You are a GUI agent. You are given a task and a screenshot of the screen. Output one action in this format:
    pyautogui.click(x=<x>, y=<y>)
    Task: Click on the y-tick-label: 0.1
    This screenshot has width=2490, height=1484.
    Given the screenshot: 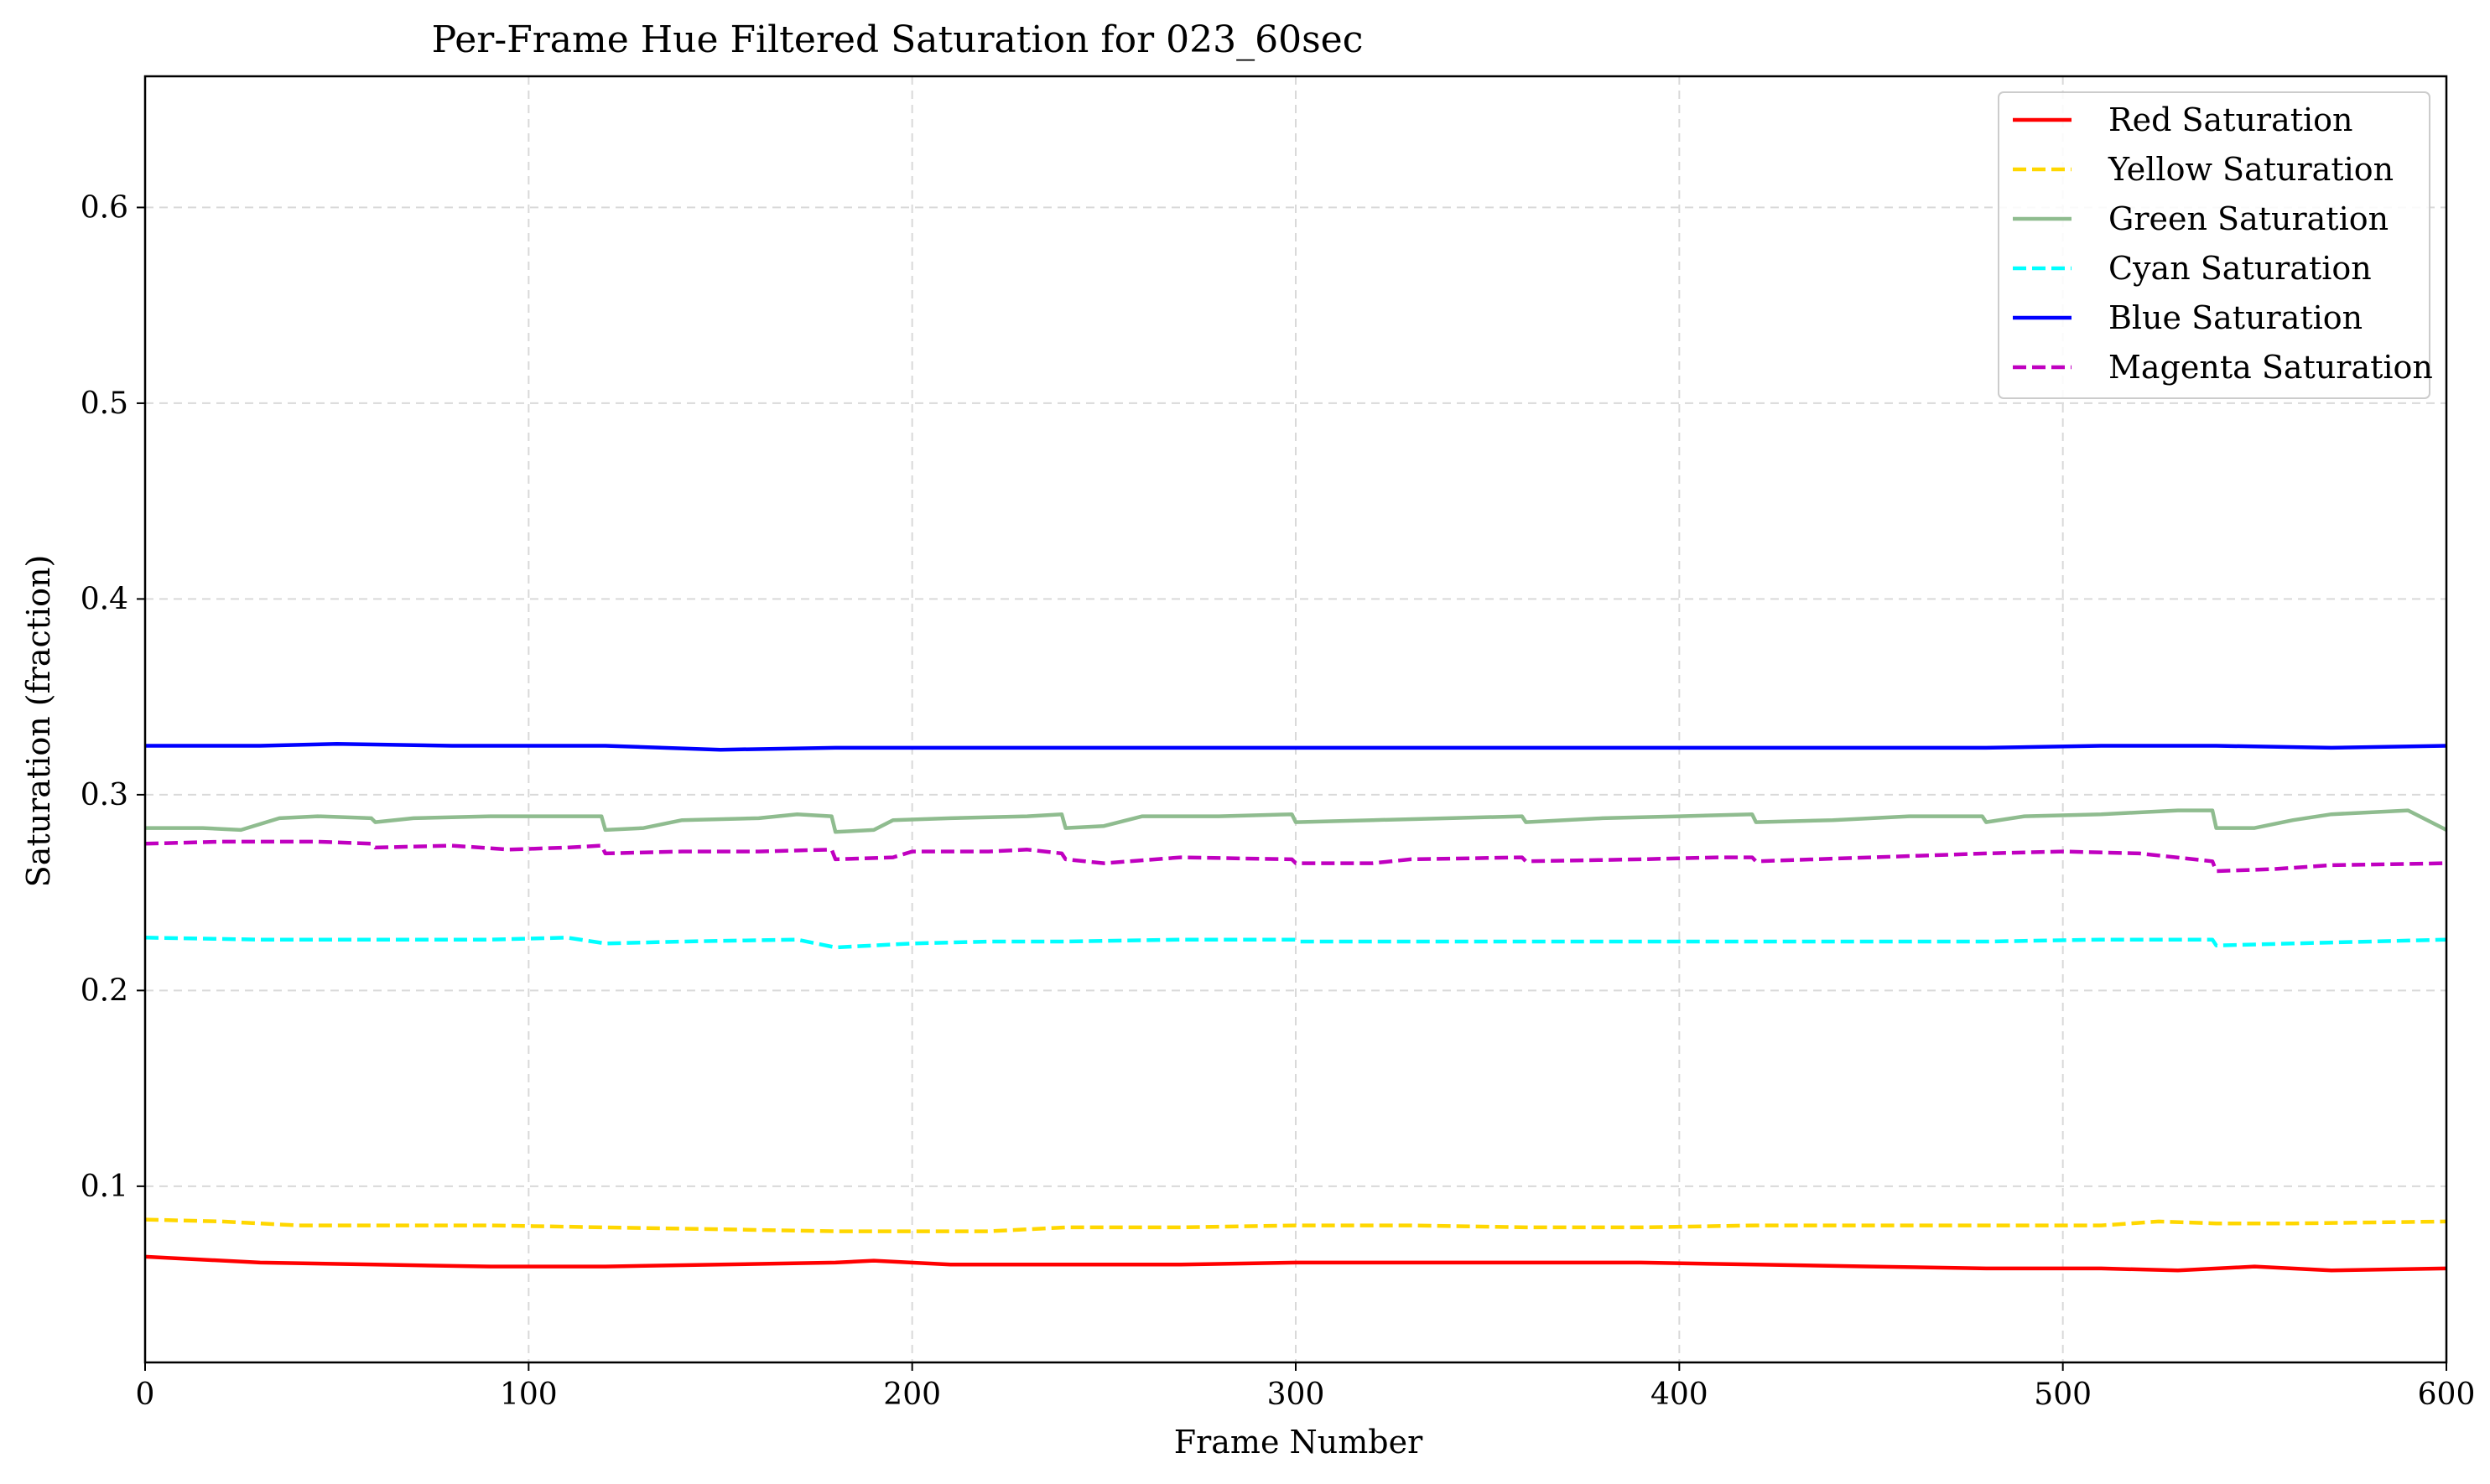 What is the action you would take?
    pyautogui.click(x=104, y=1187)
    